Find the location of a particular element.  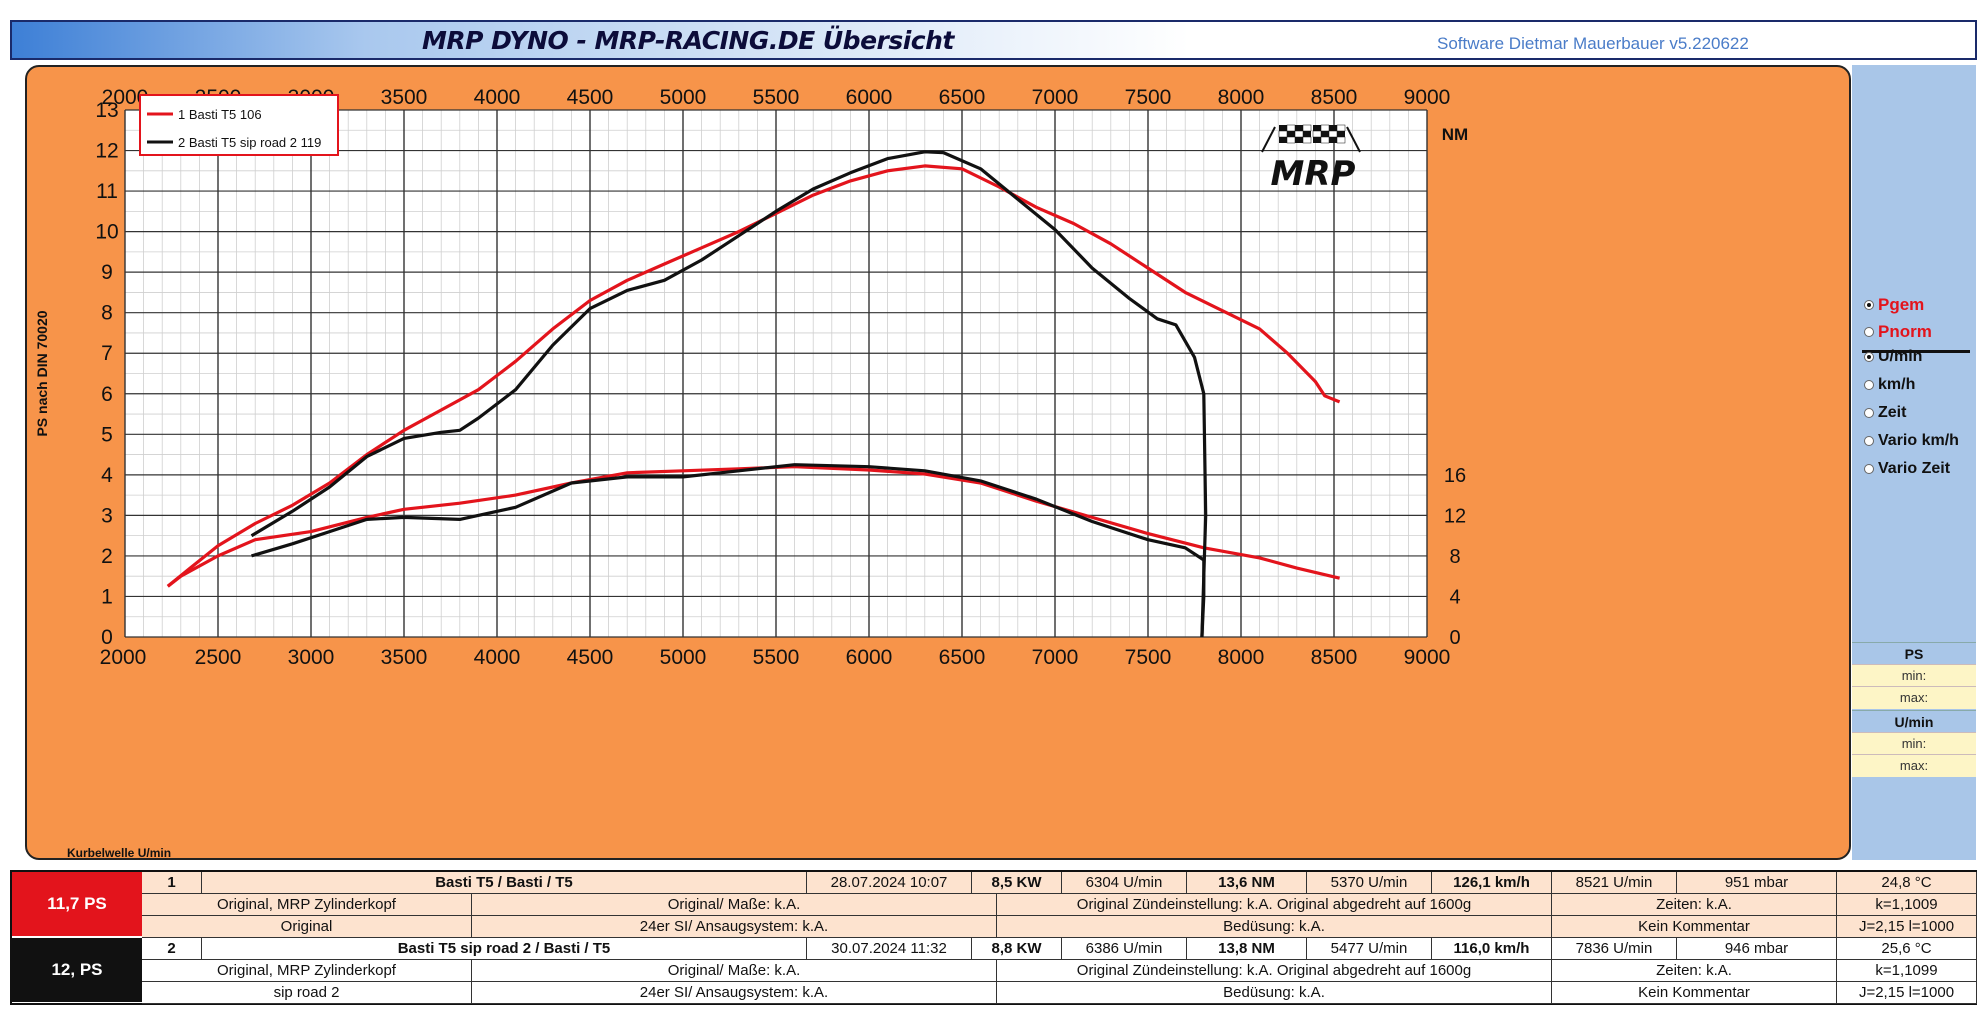

radio-label: Pgem is located at coordinates (1901, 304).